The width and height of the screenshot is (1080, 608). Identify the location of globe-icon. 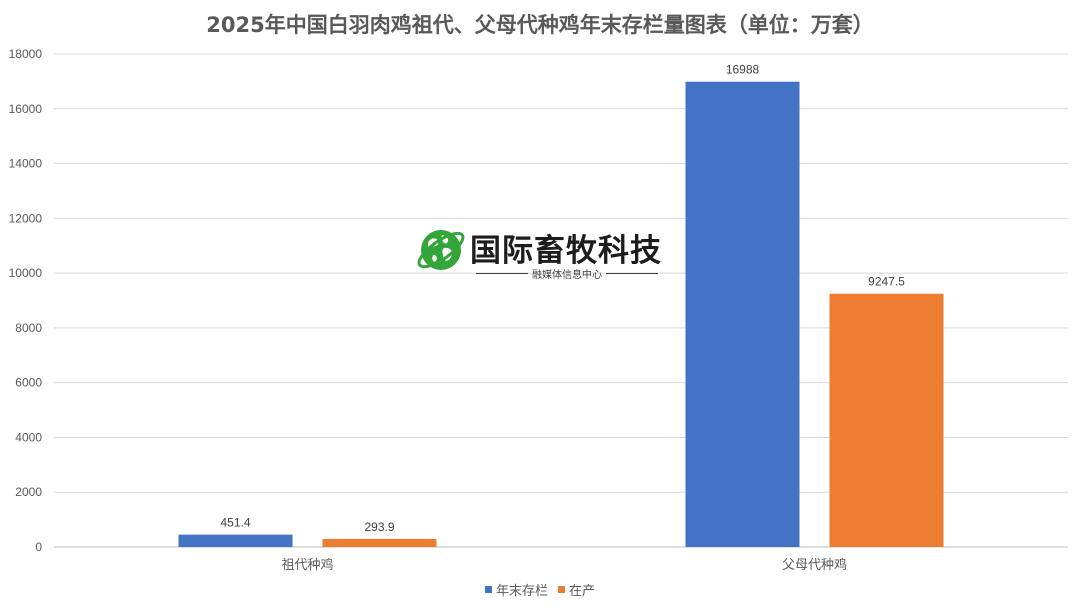
(441, 250).